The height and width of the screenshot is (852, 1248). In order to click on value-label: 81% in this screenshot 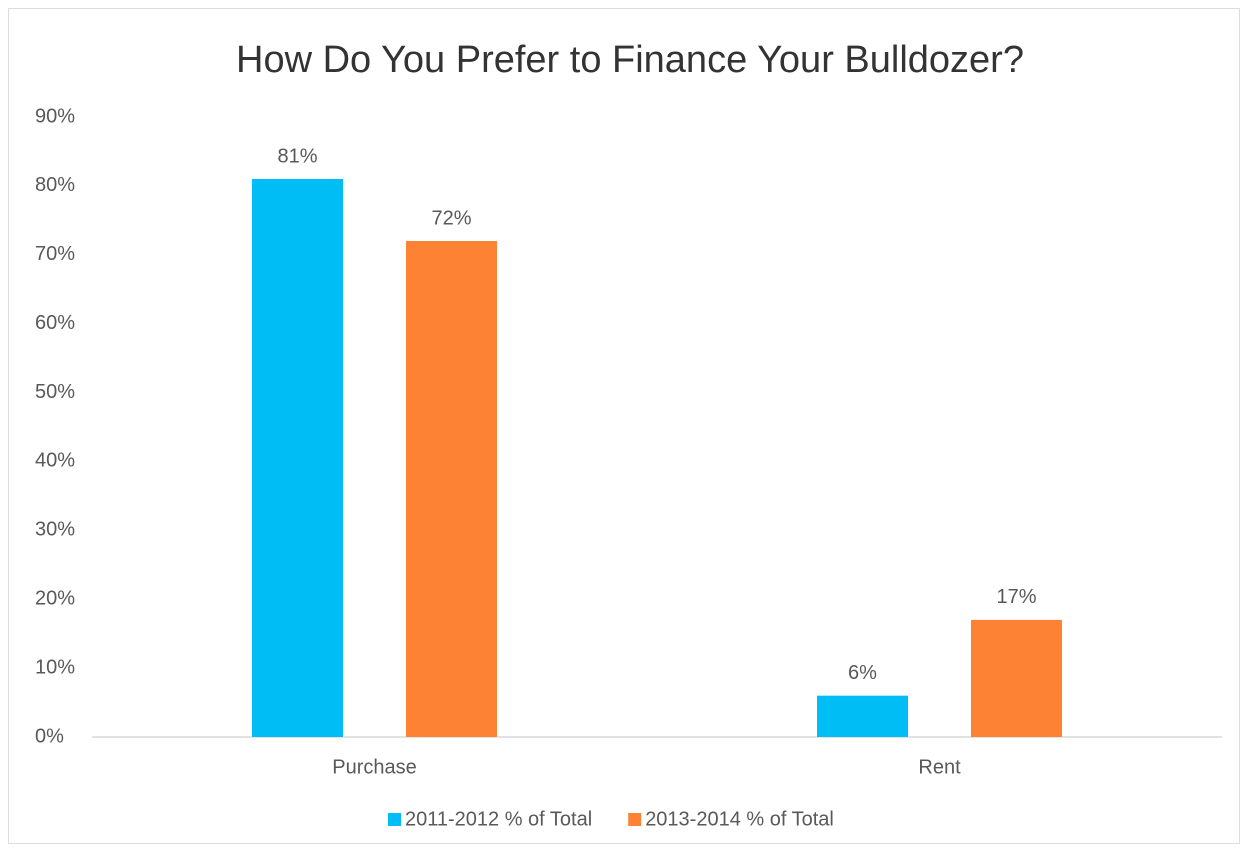, I will do `click(297, 156)`.